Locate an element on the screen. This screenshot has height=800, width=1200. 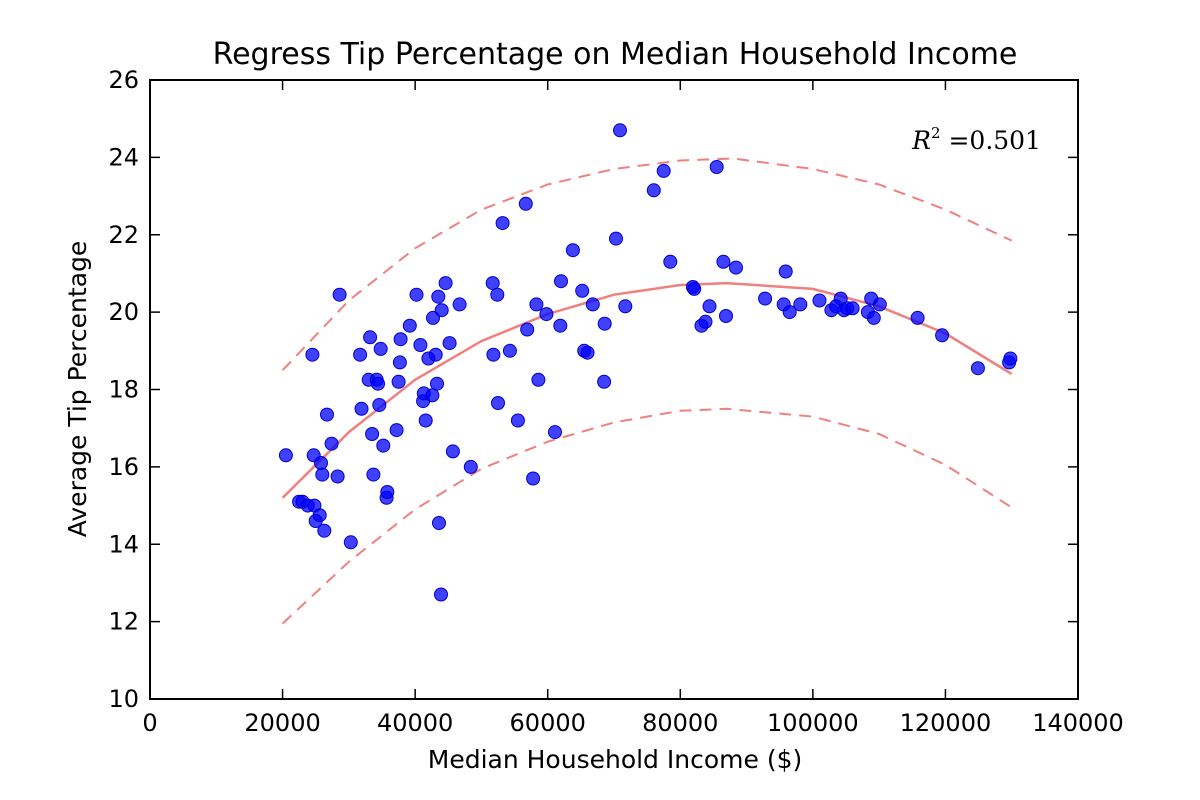
r-squared-superscript: 2 is located at coordinates (936, 133).